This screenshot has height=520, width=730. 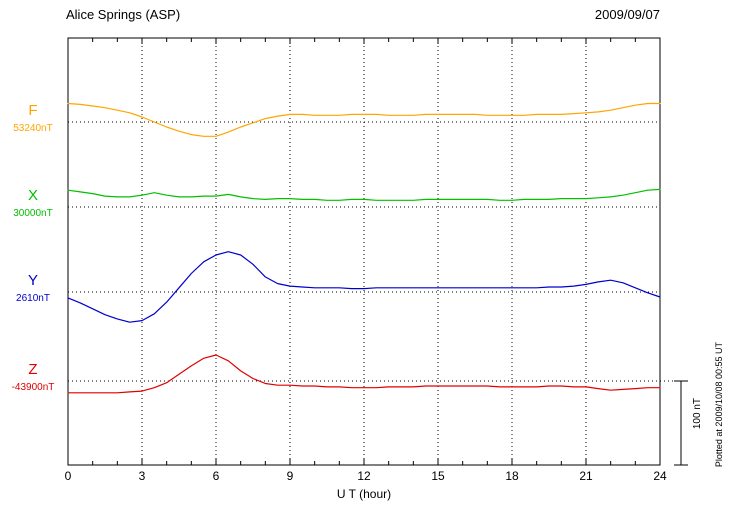 I want to click on svg-text: 3, so click(x=142, y=476).